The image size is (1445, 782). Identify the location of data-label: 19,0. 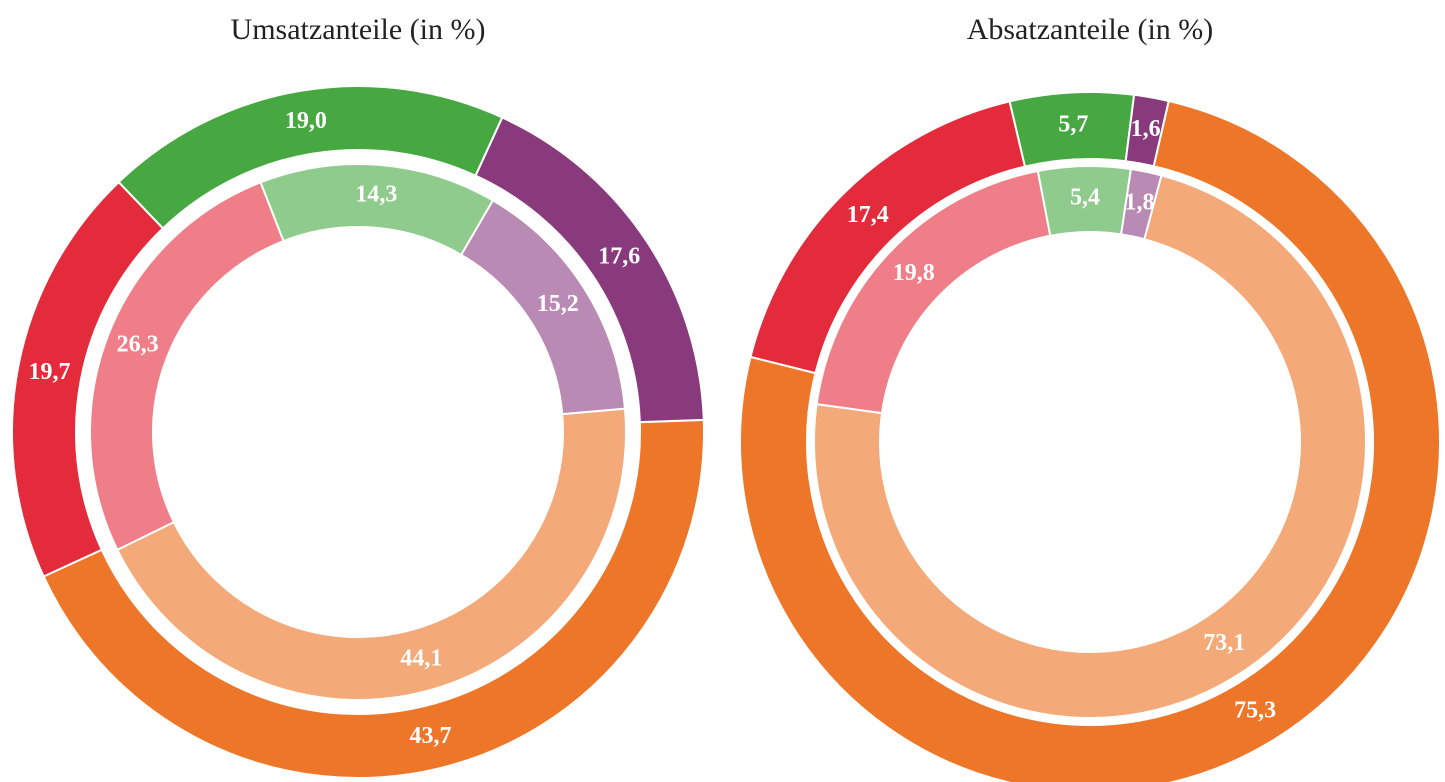
(306, 121).